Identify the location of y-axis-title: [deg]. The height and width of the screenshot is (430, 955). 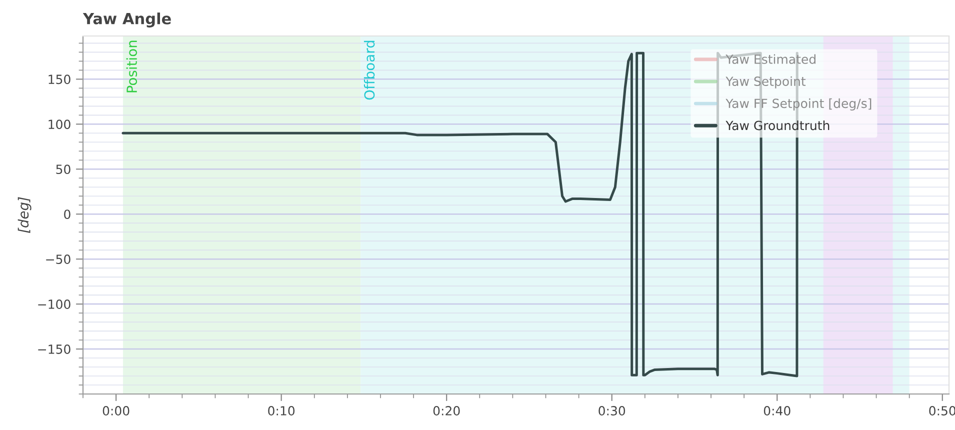
(25, 215).